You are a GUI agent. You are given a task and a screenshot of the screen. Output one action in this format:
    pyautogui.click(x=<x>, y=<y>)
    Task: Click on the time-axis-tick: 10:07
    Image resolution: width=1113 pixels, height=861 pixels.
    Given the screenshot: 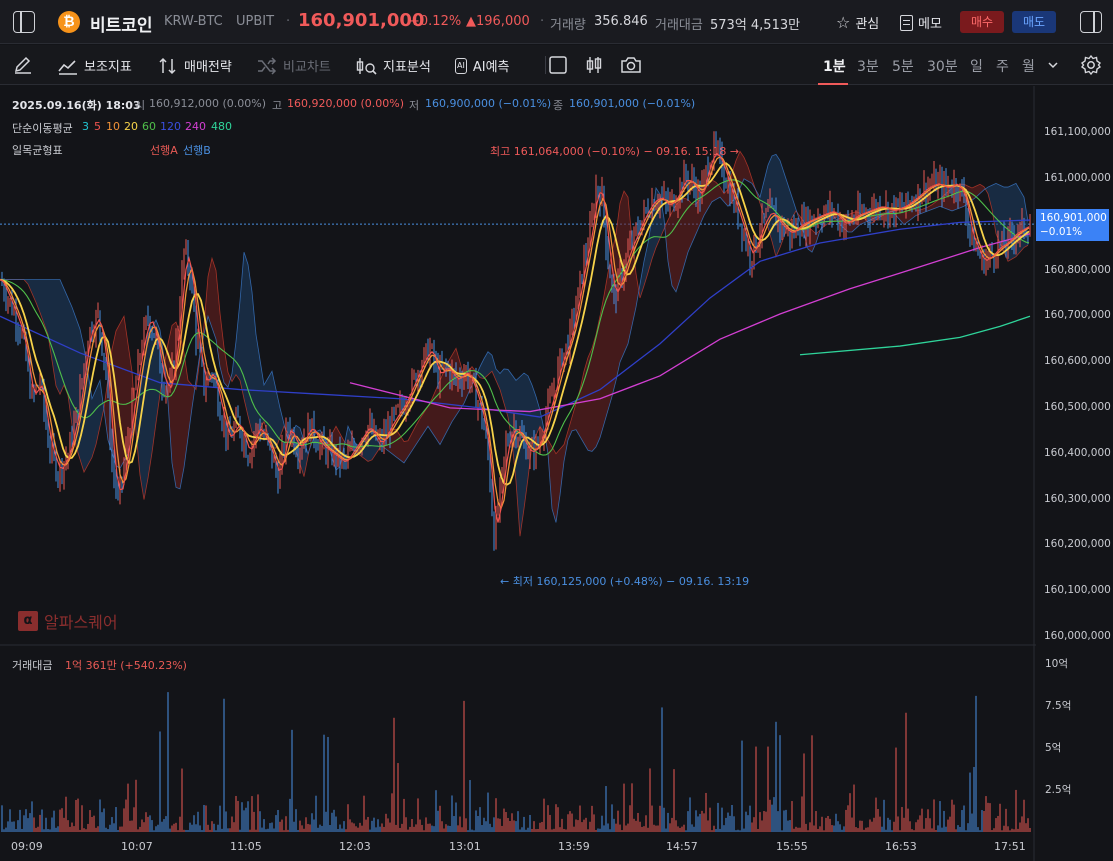 What is the action you would take?
    pyautogui.click(x=137, y=846)
    